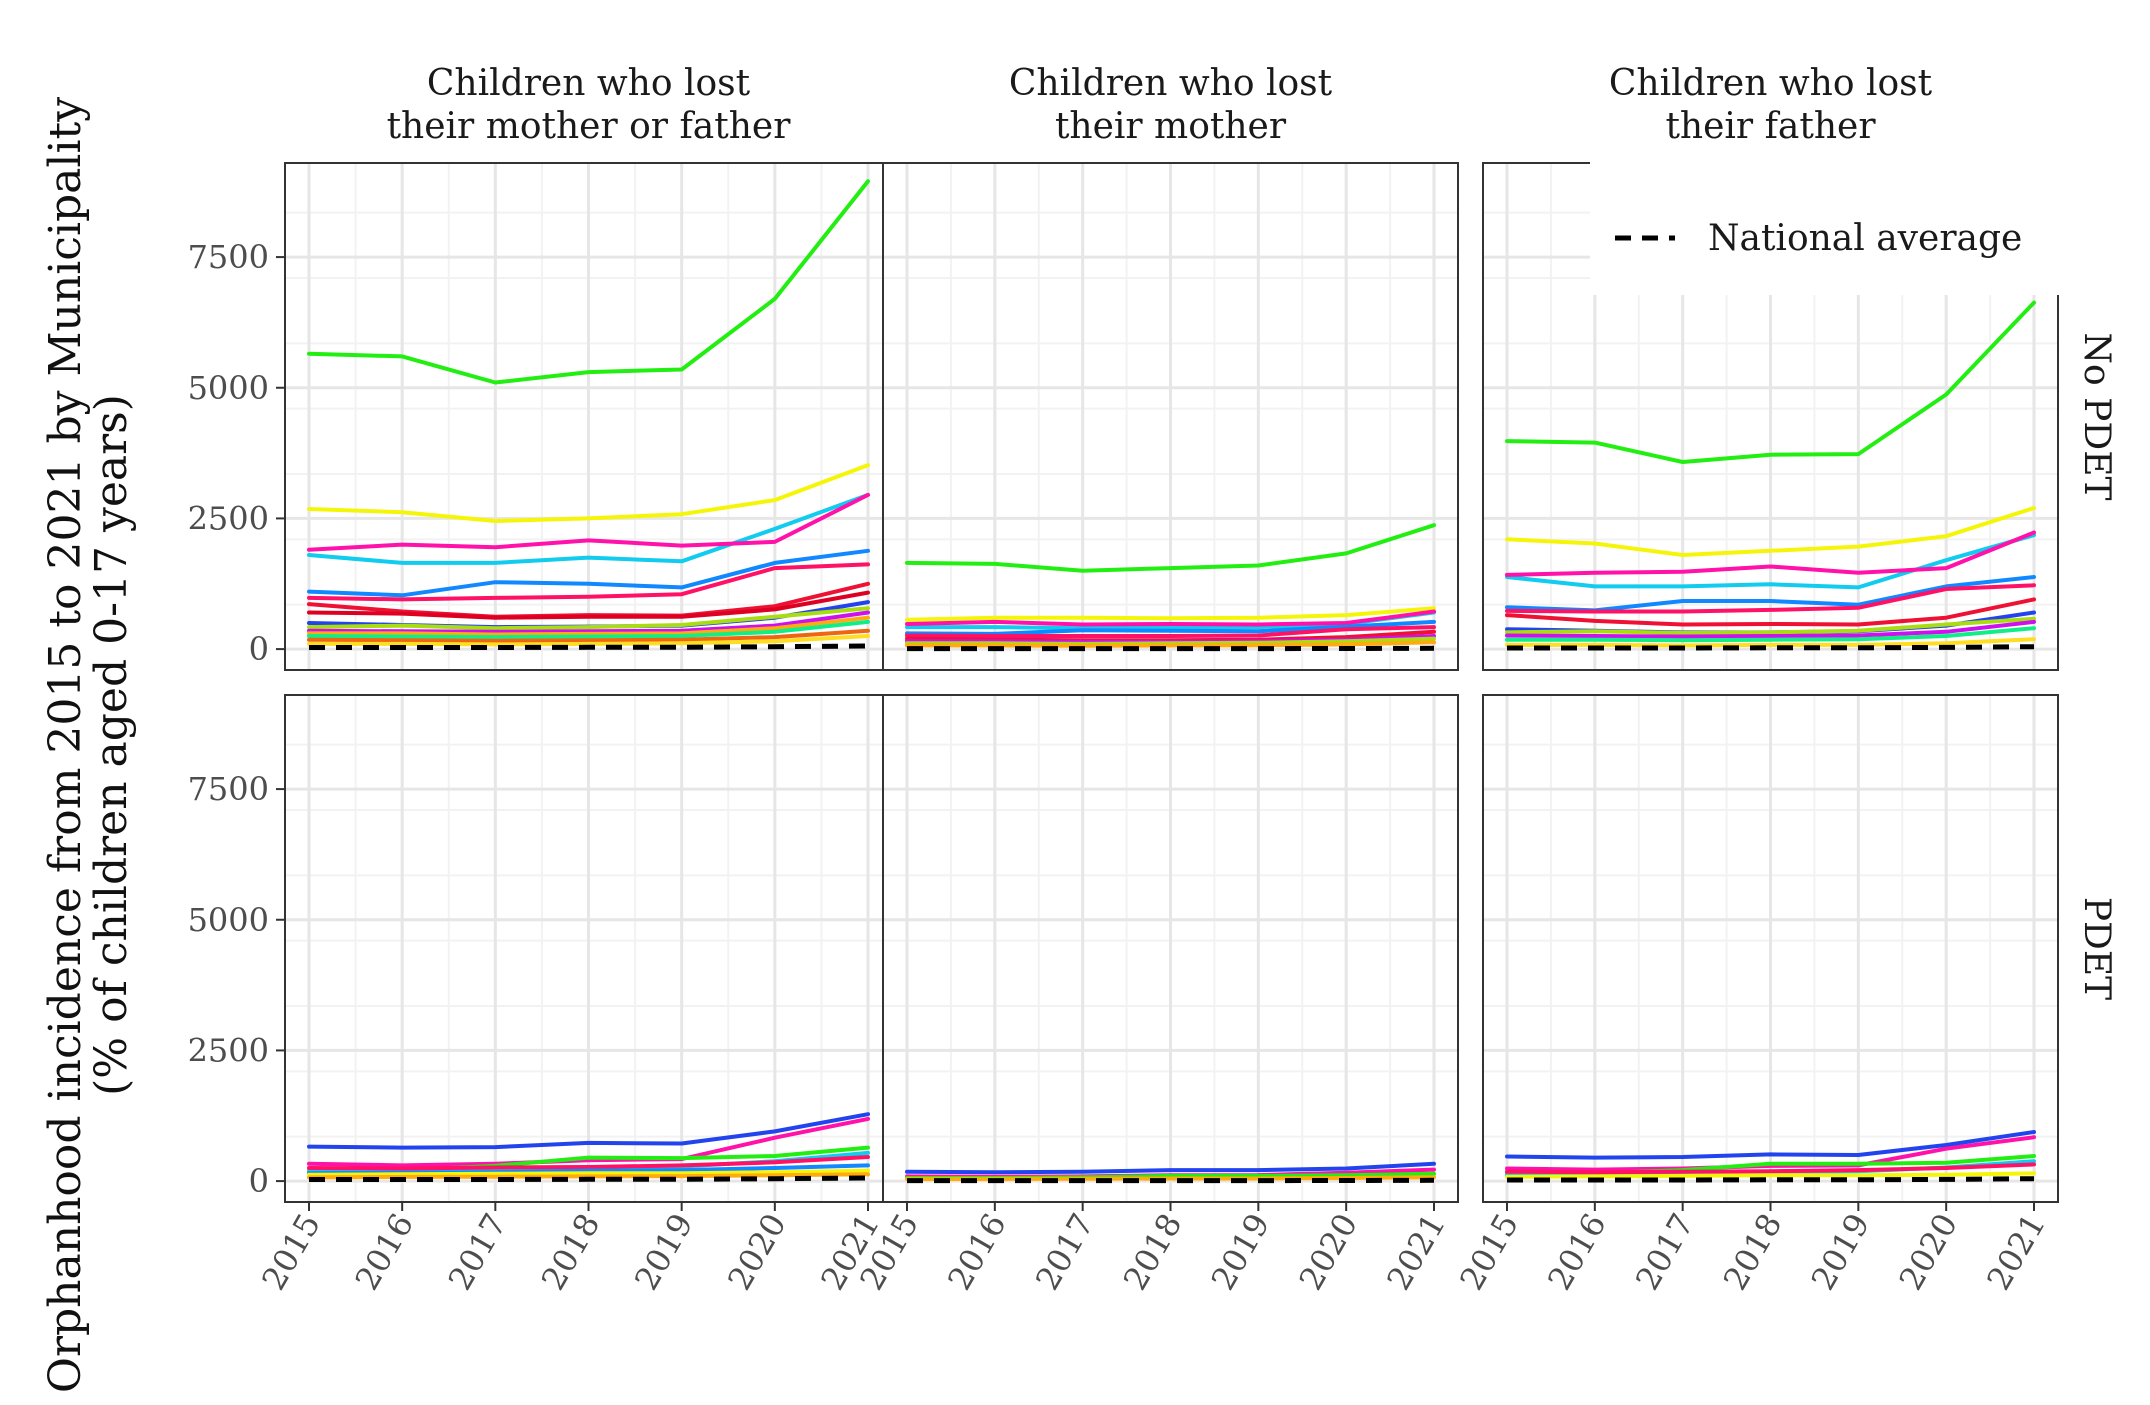  I want to click on legend-label-national-average: National average, so click(1865, 238).